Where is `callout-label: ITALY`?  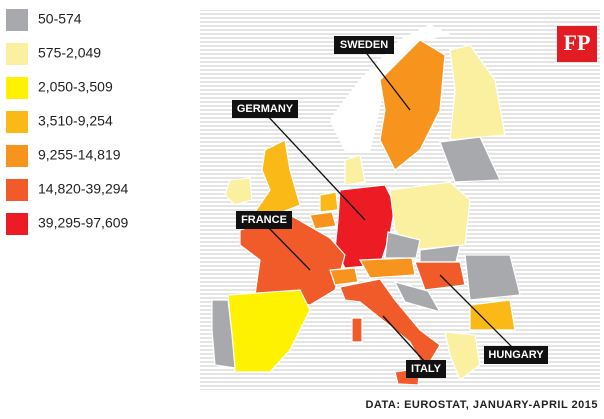 callout-label: ITALY is located at coordinates (426, 369).